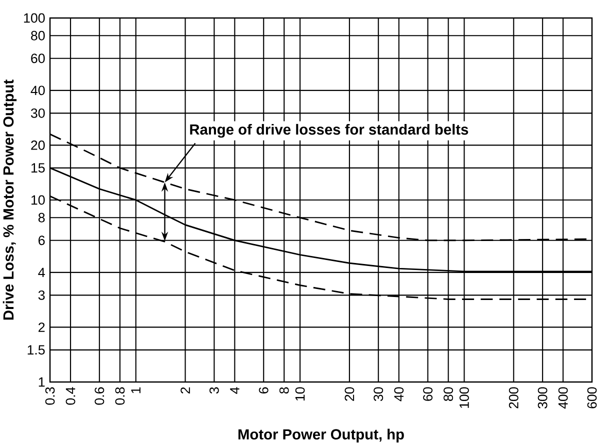  Describe the element at coordinates (449, 394) in the screenshot. I see `x-tick-label: 80` at that location.